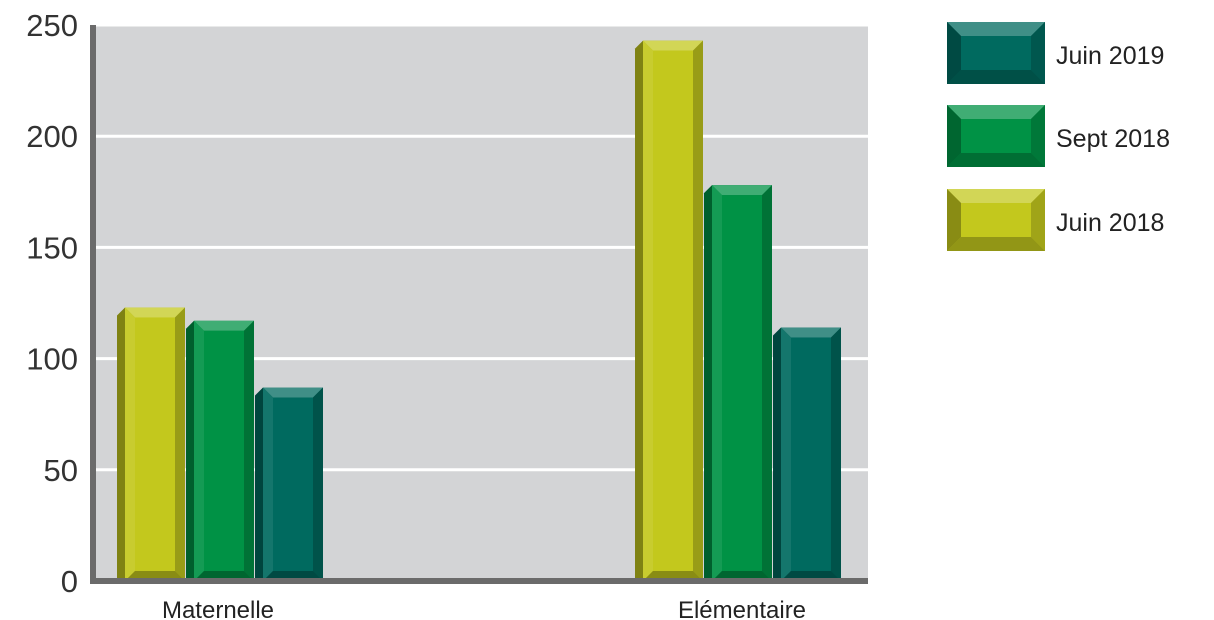 This screenshot has height=620, width=1214. What do you see at coordinates (639, 311) in the screenshot?
I see `bar-elementaire-juin-2018-side` at bounding box center [639, 311].